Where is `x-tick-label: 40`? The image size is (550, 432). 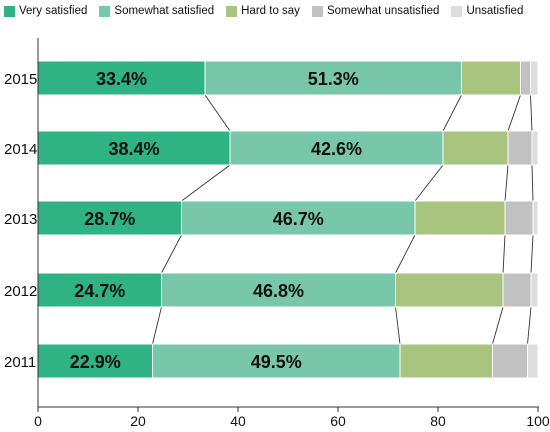
x-tick-label: 40 is located at coordinates (238, 421).